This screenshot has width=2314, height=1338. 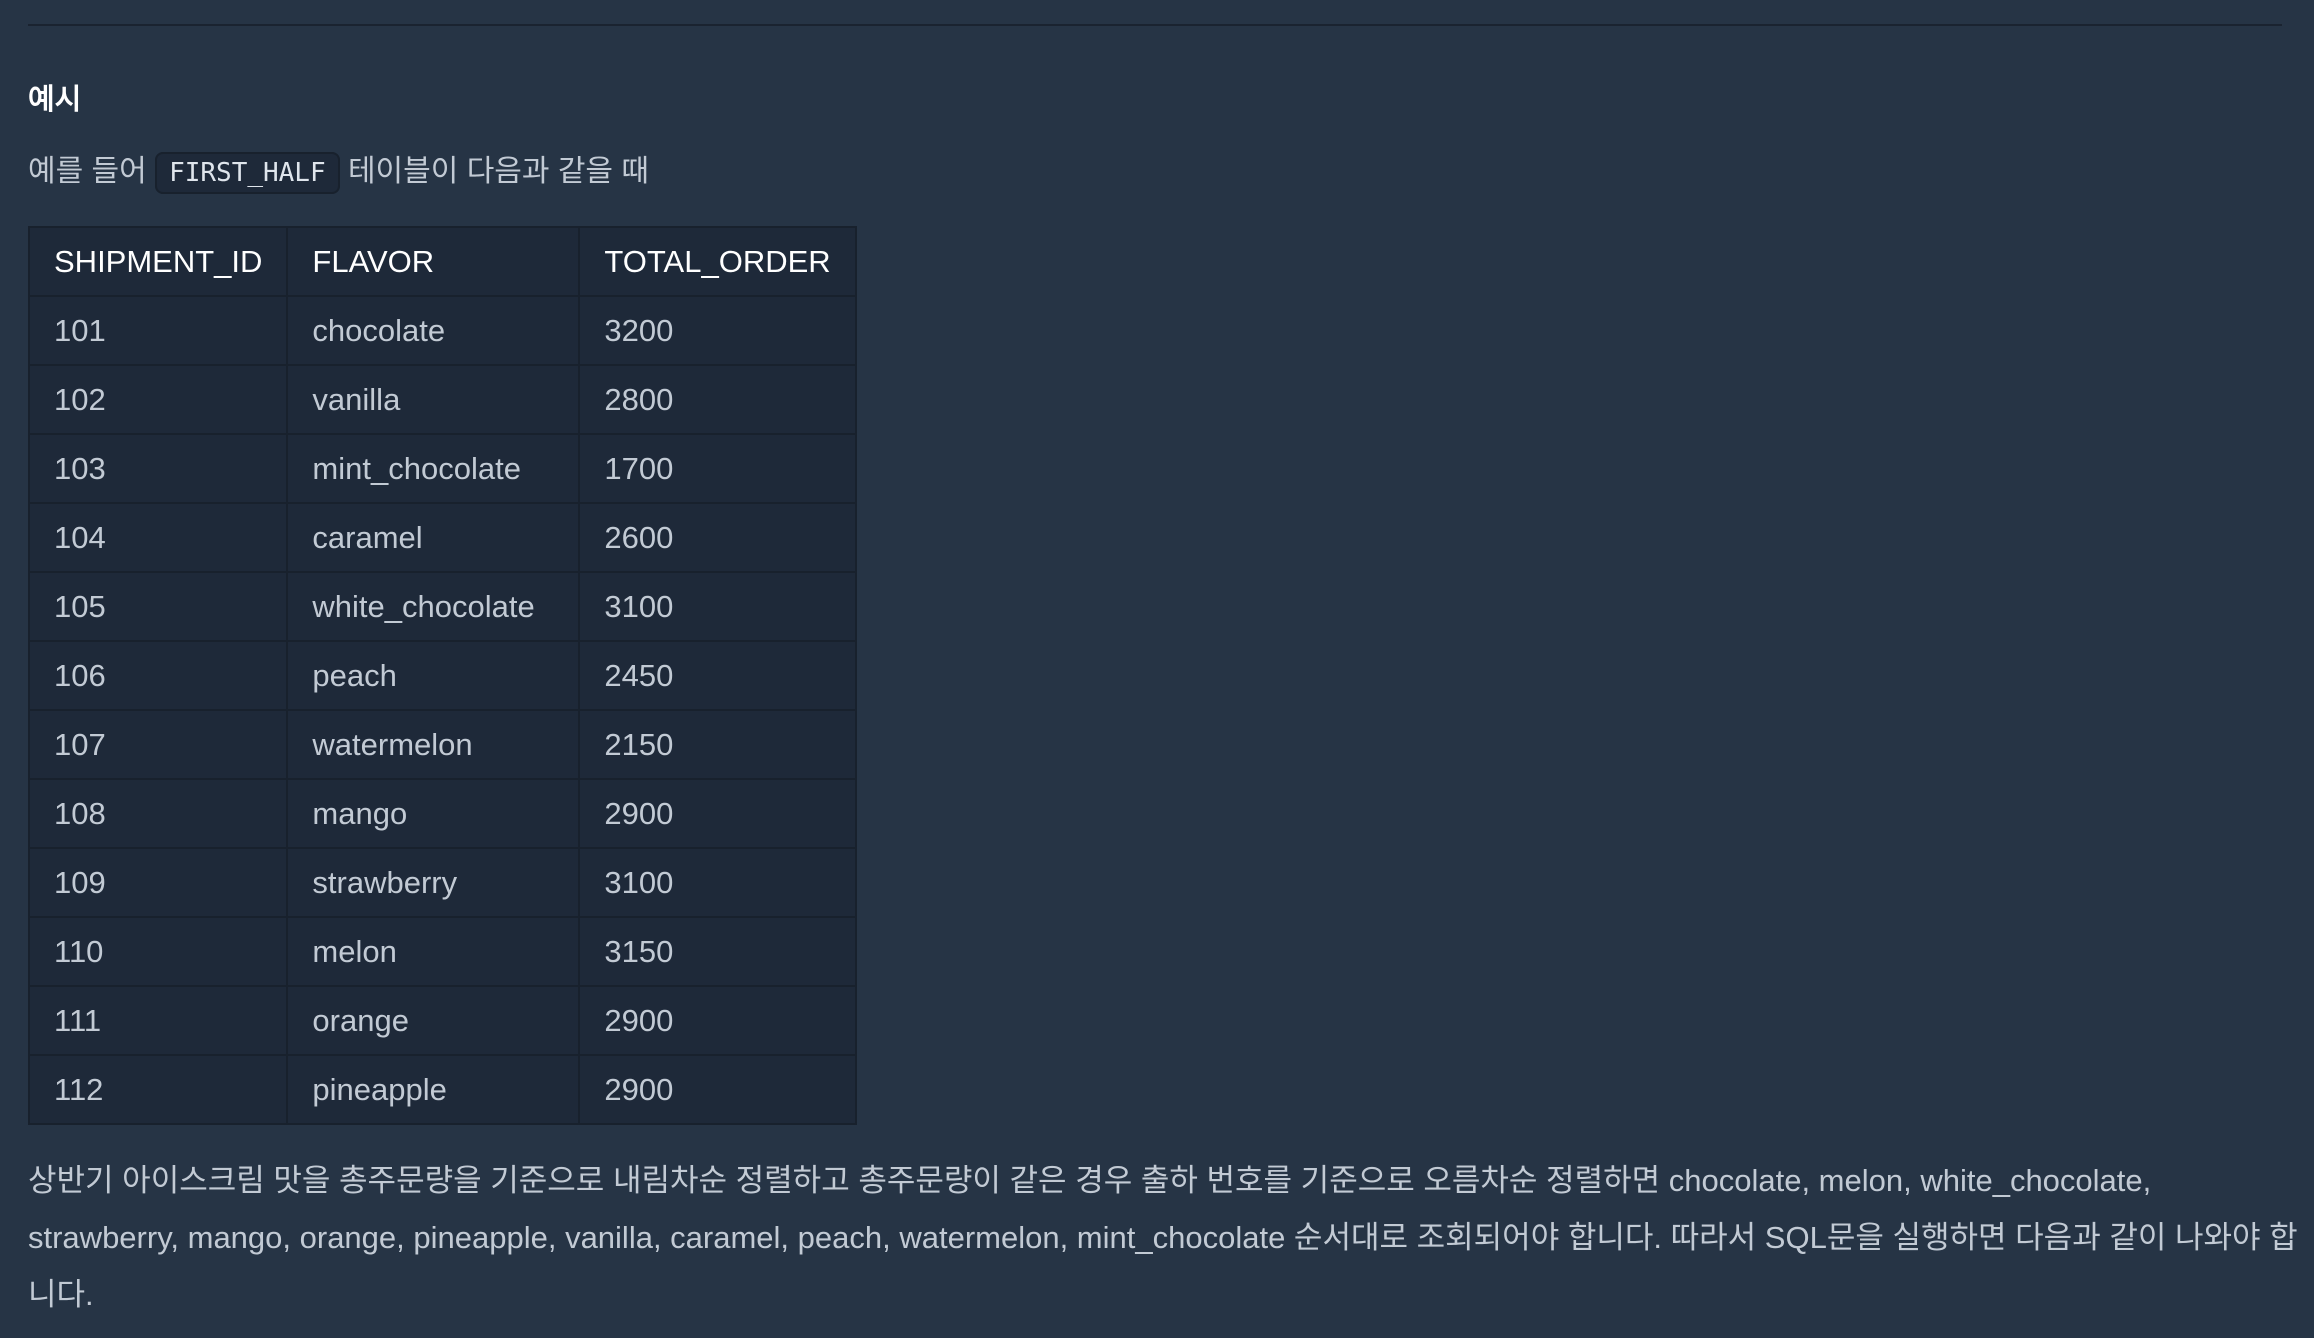 What do you see at coordinates (158, 744) in the screenshot?
I see `cell-shipment-id: 107` at bounding box center [158, 744].